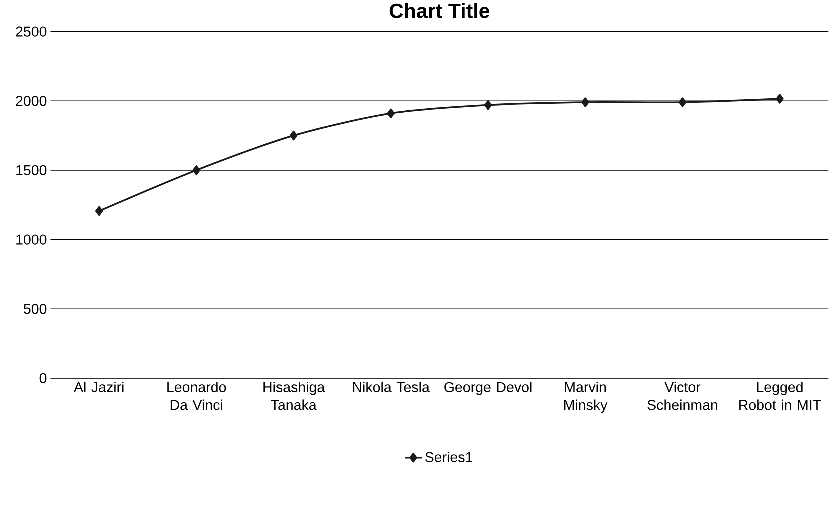 The height and width of the screenshot is (514, 829). Describe the element at coordinates (31, 31) in the screenshot. I see `y-tick-label: 2500` at that location.